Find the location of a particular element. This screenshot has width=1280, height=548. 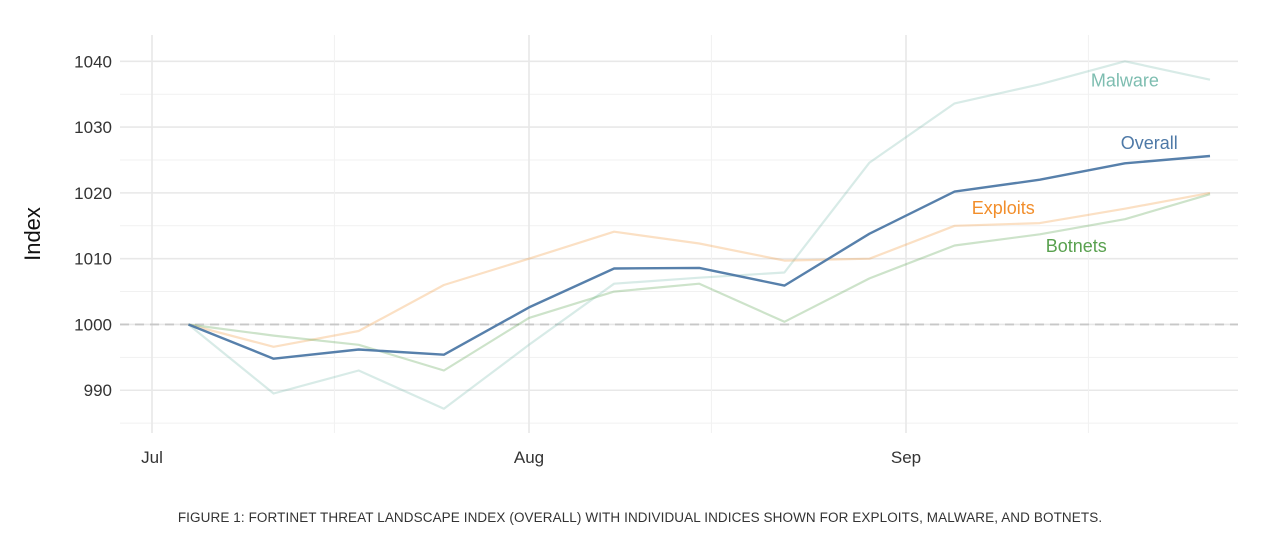

series-label-exploits: Exploits is located at coordinates (1003, 208).